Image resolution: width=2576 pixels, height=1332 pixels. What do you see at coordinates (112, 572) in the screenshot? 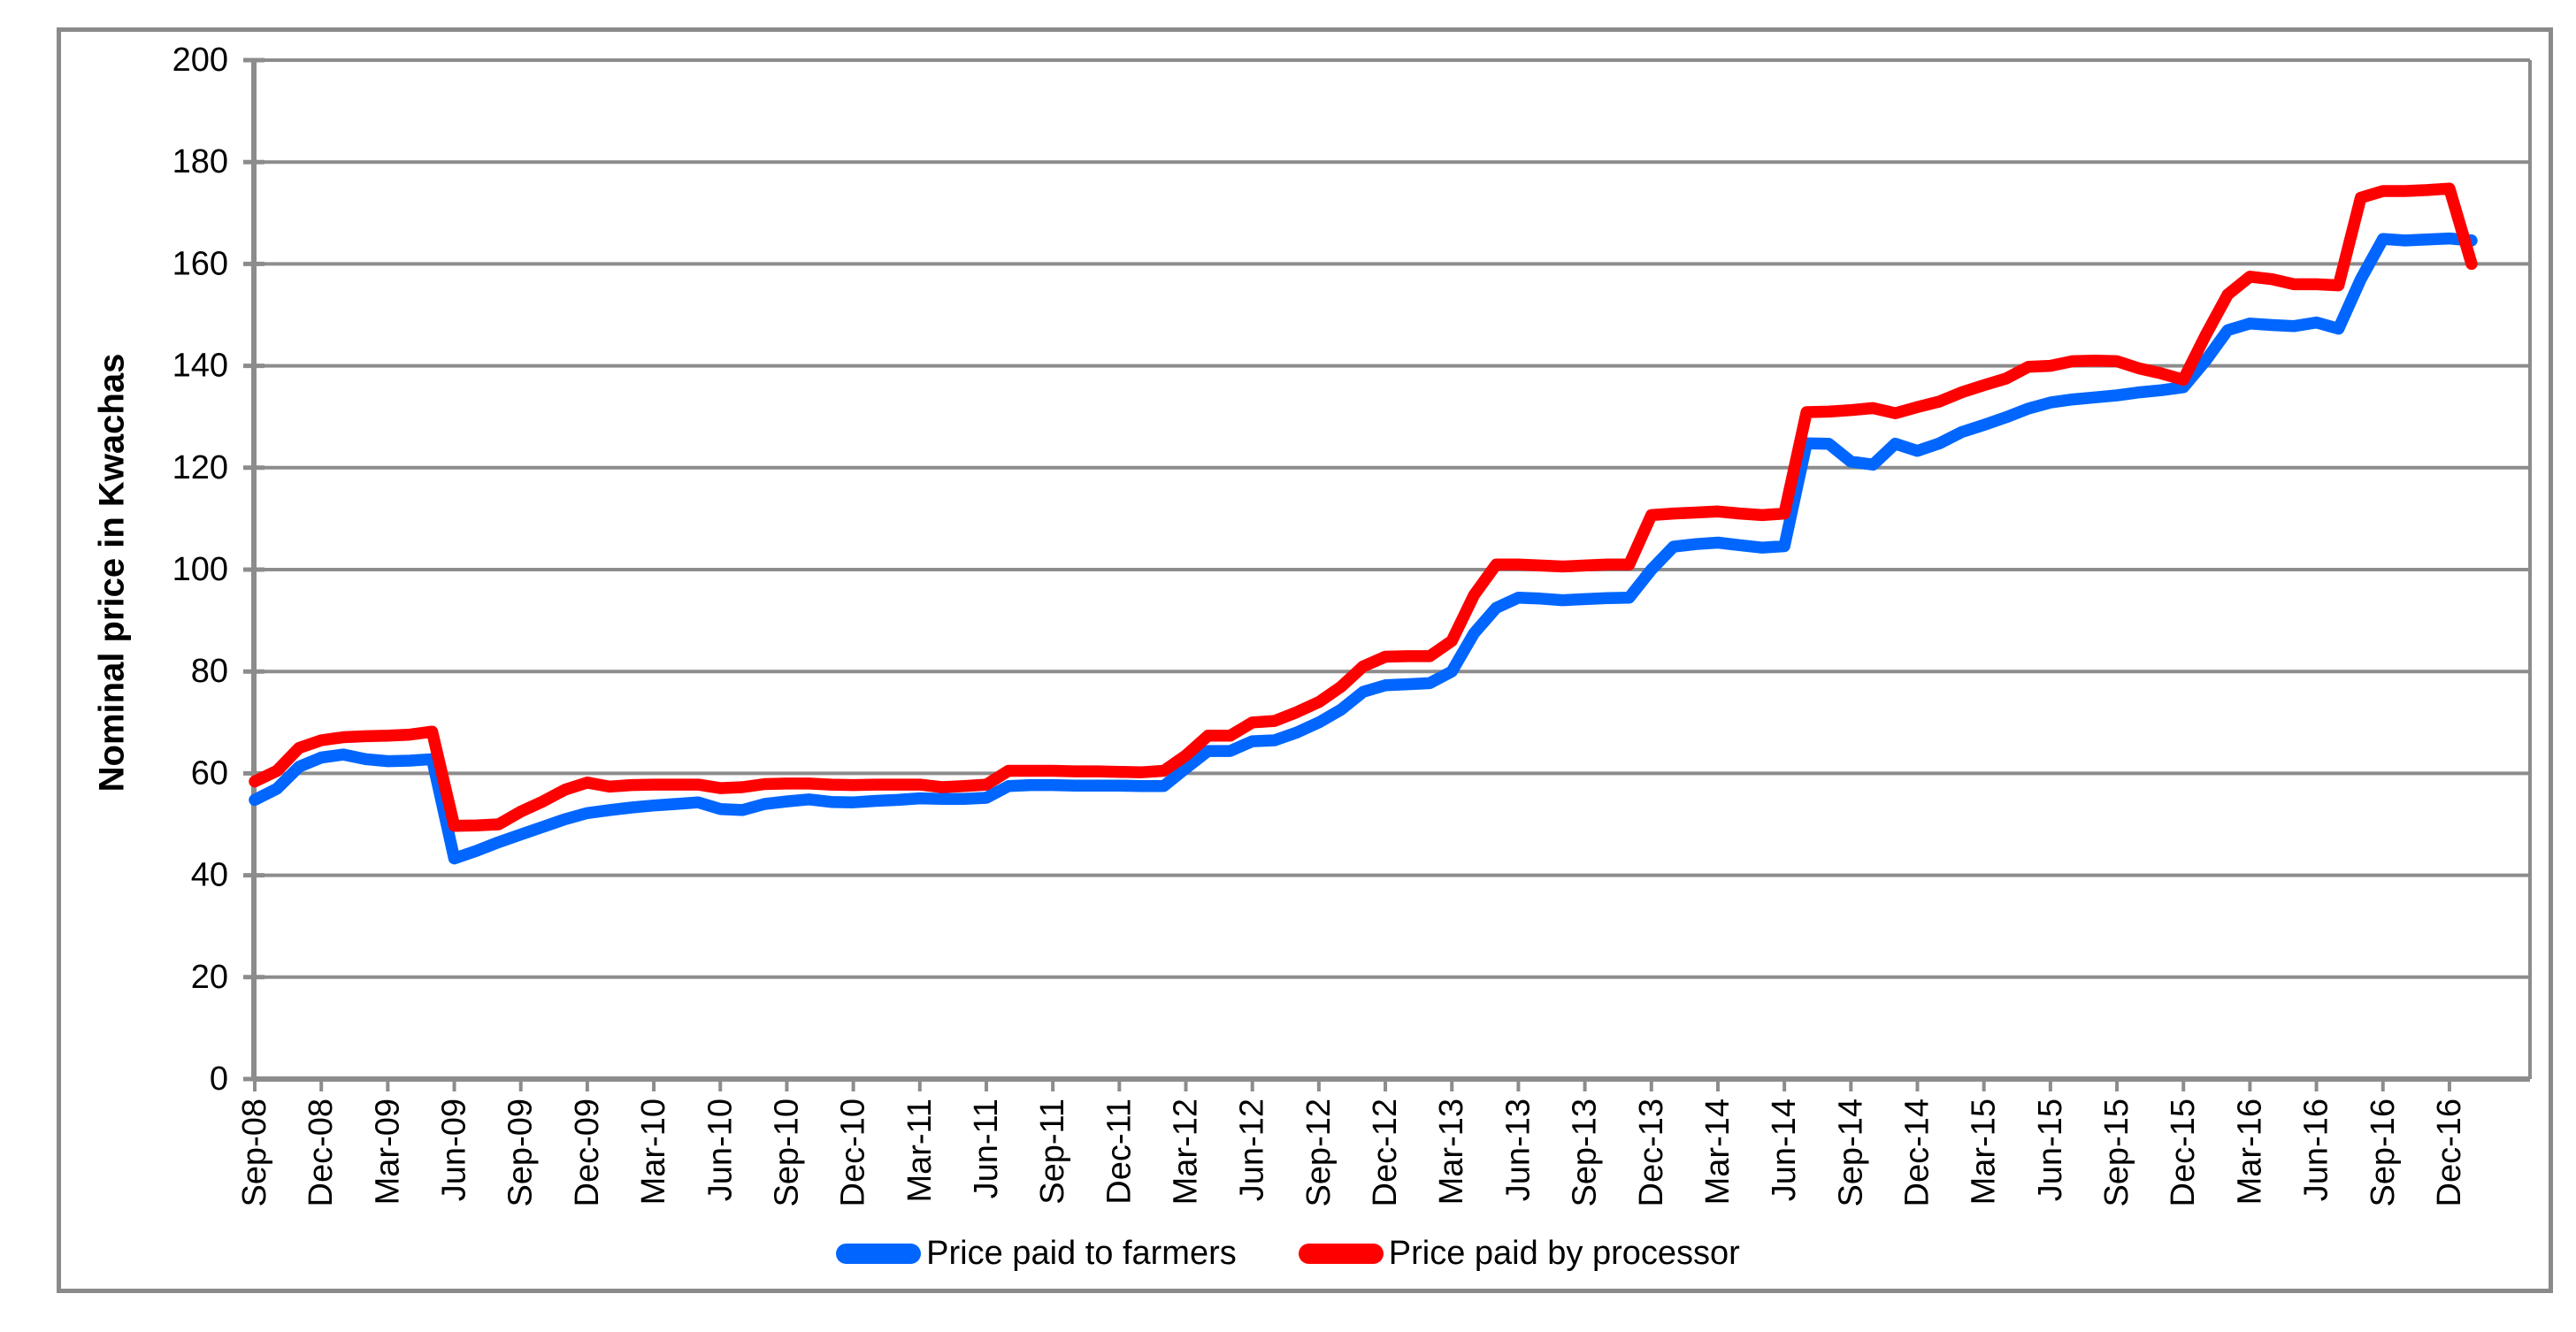
I see `y-axis-title: Nominal price in Kwachas` at bounding box center [112, 572].